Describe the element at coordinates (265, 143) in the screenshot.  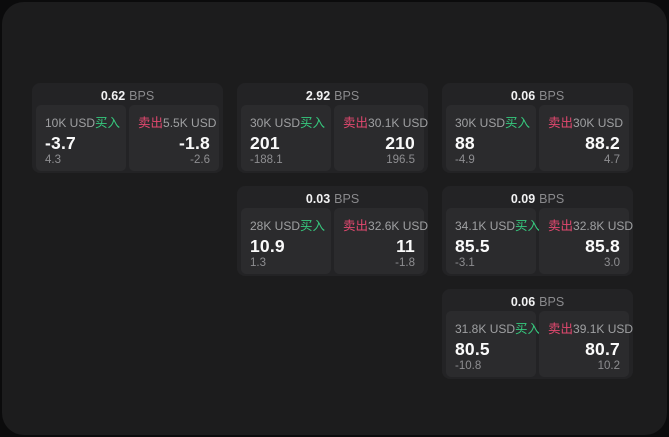
I see `buy-price: 201` at that location.